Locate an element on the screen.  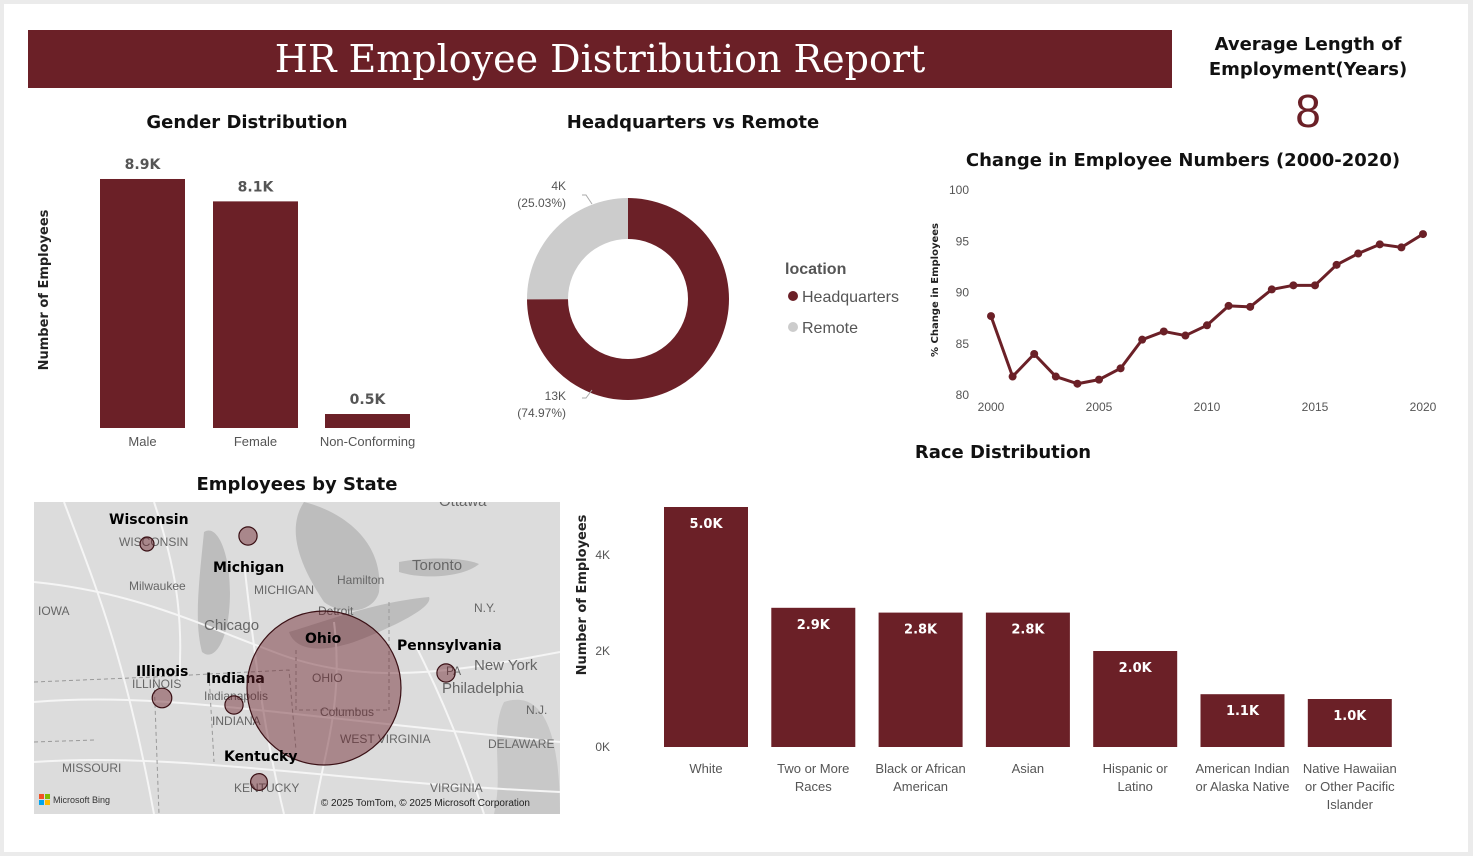
map-state-label-pennsylvania: Pennsylvania is located at coordinates (449, 646).